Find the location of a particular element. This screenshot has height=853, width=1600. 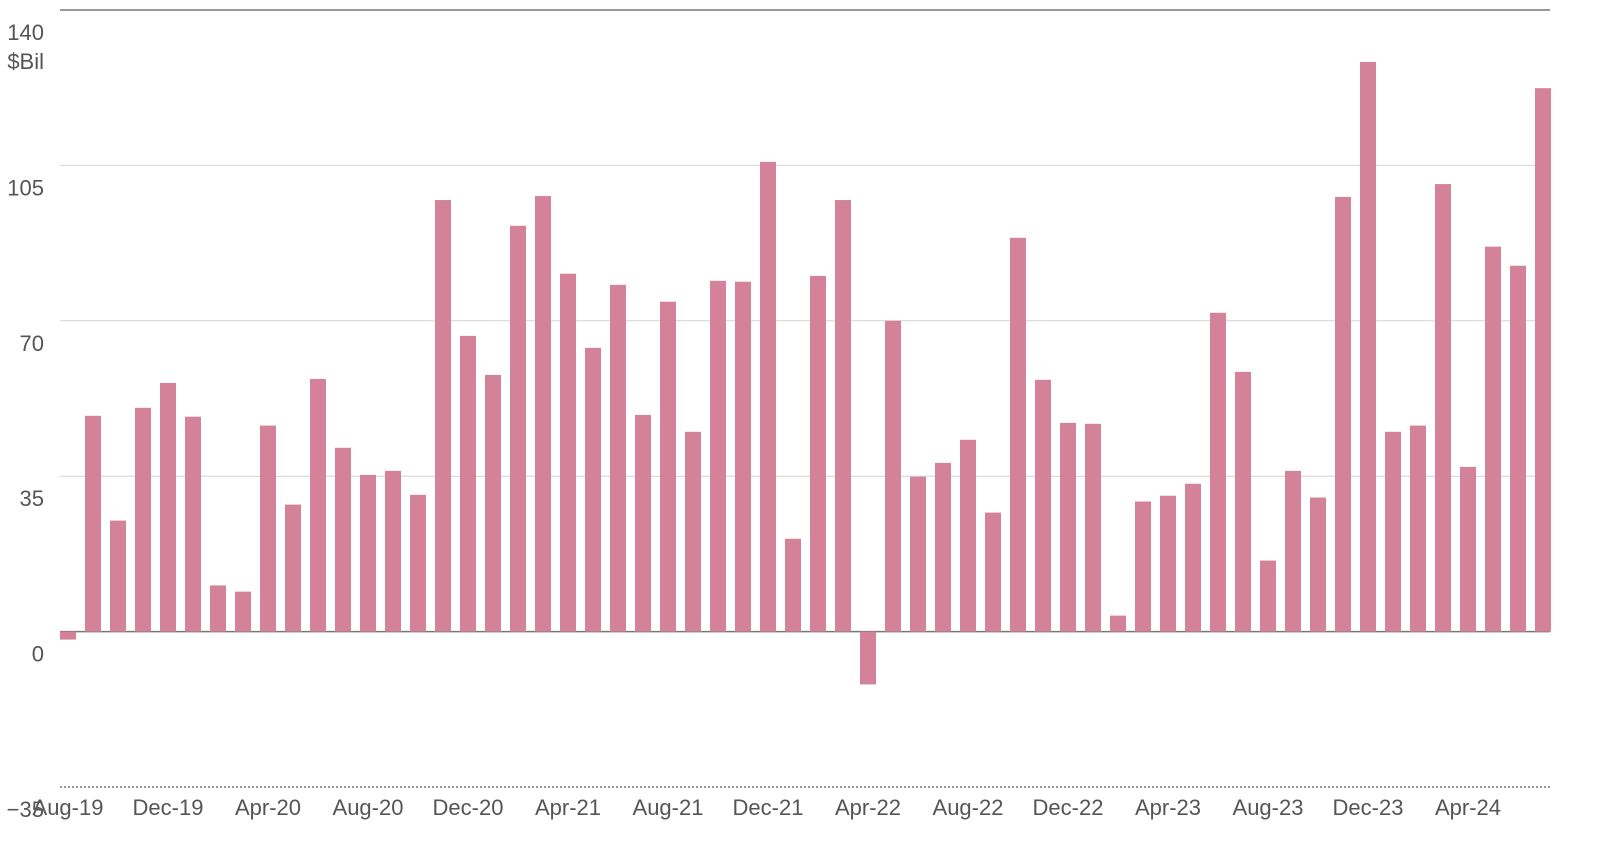

x-tick-label: Dec-23 is located at coordinates (1368, 807).